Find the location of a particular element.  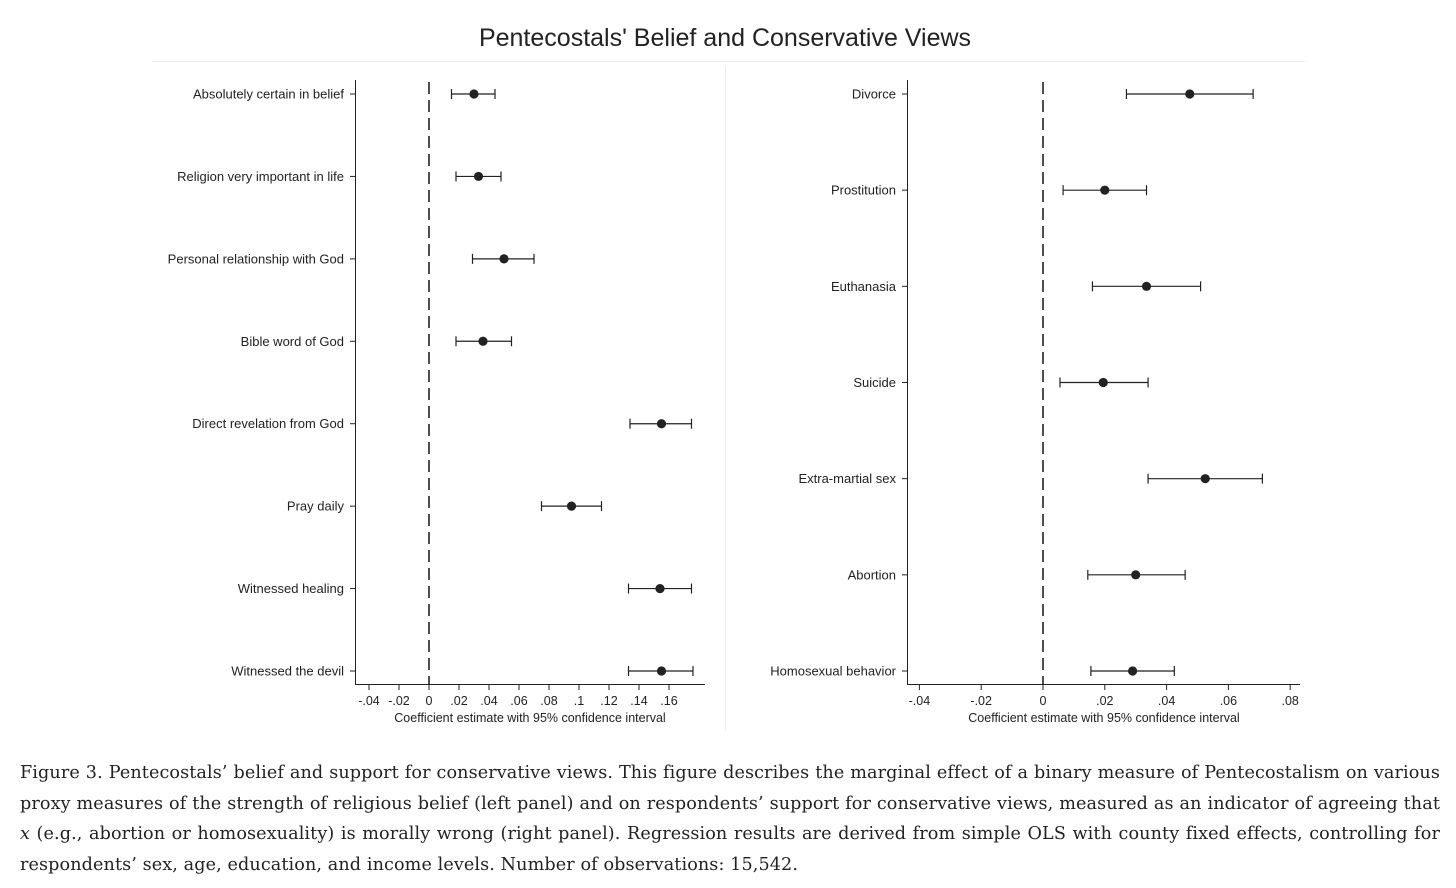

y-tick-label: Abortion is located at coordinates (872, 574).